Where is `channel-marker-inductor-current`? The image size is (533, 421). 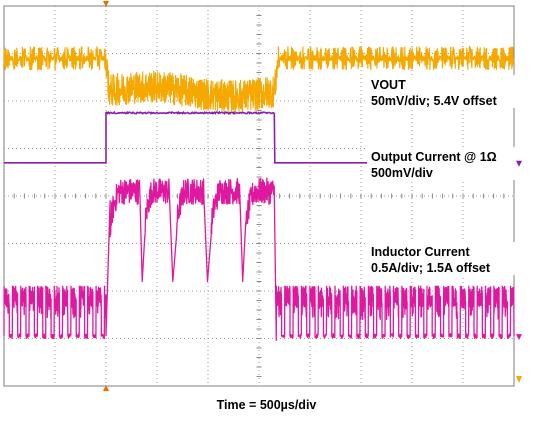
channel-marker-inductor-current is located at coordinates (519, 337).